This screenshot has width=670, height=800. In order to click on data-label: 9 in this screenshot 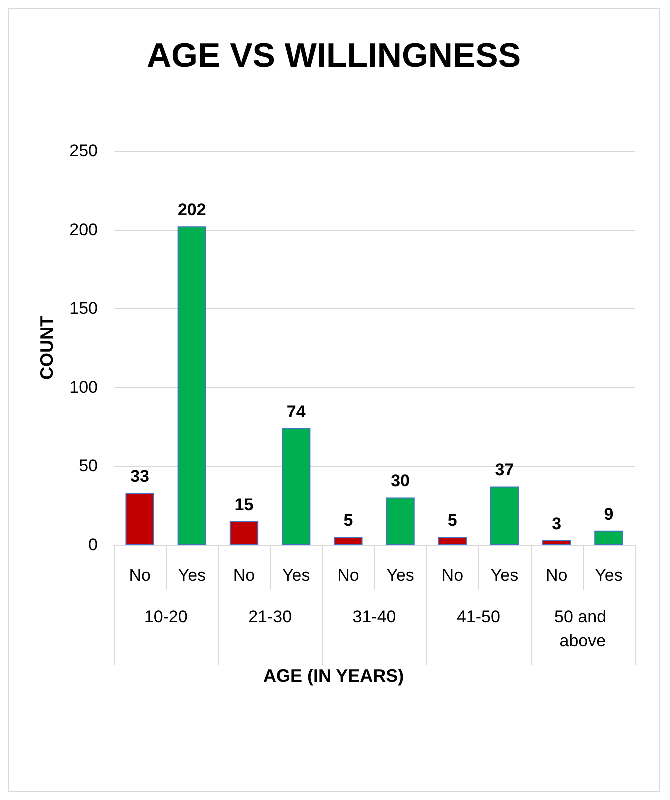, I will do `click(609, 514)`.